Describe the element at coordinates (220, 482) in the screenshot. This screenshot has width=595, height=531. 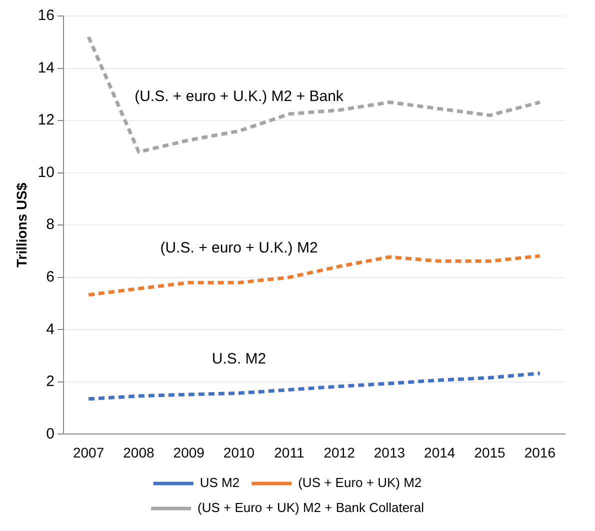
I see `legend-label: US M2` at that location.